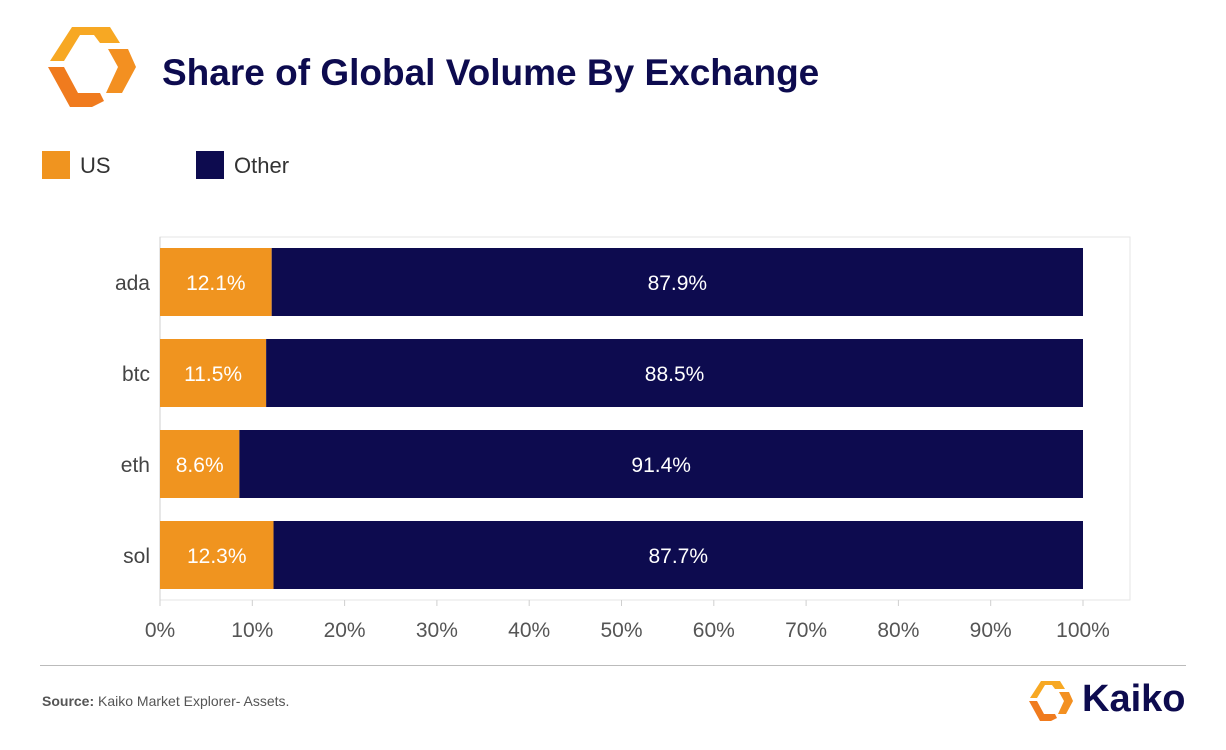 The image size is (1226, 750). I want to click on kaiko-brand: Kaiko, so click(1116, 701).